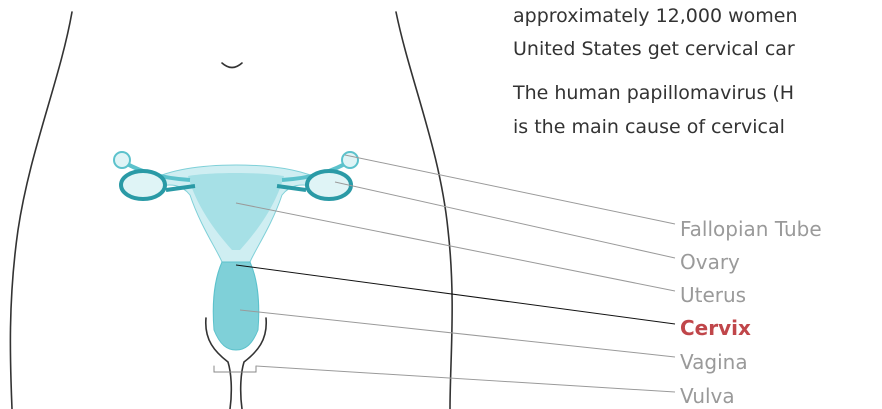 The image size is (882, 409). I want to click on left-ovary, so click(143, 185).